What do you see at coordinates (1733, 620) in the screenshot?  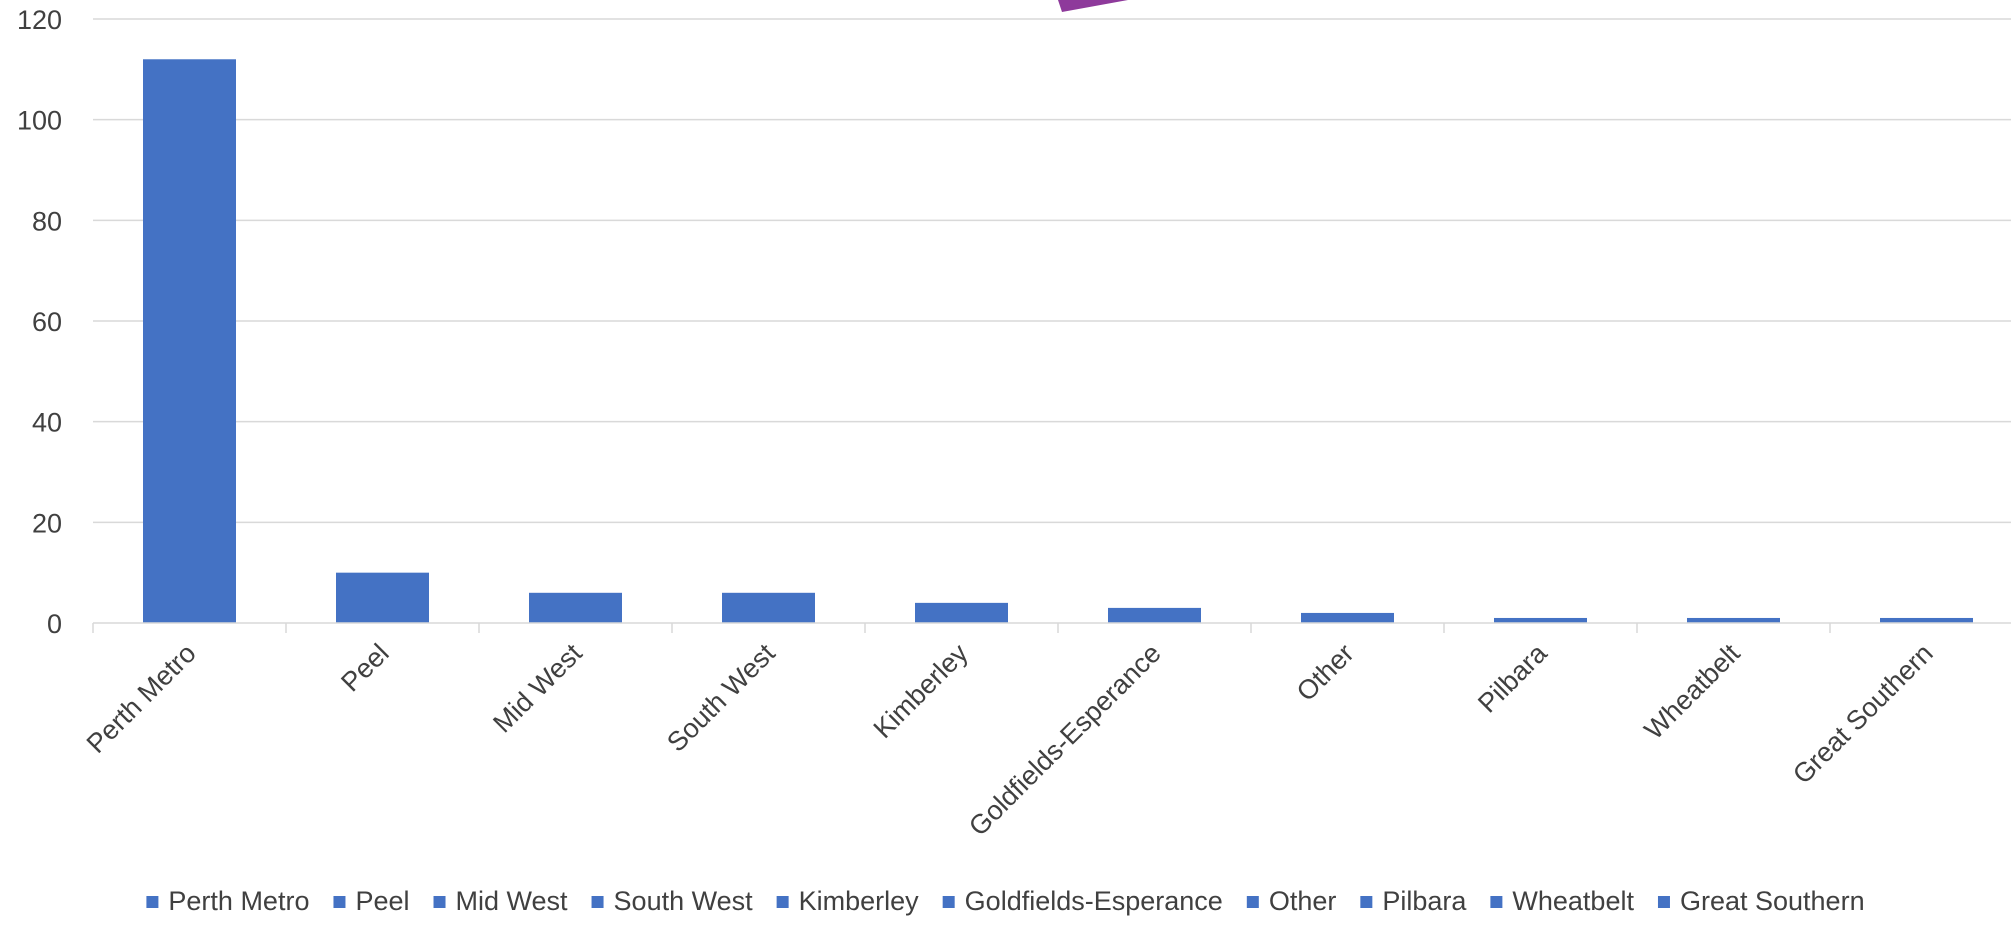 I see `bar-wheatbelt` at bounding box center [1733, 620].